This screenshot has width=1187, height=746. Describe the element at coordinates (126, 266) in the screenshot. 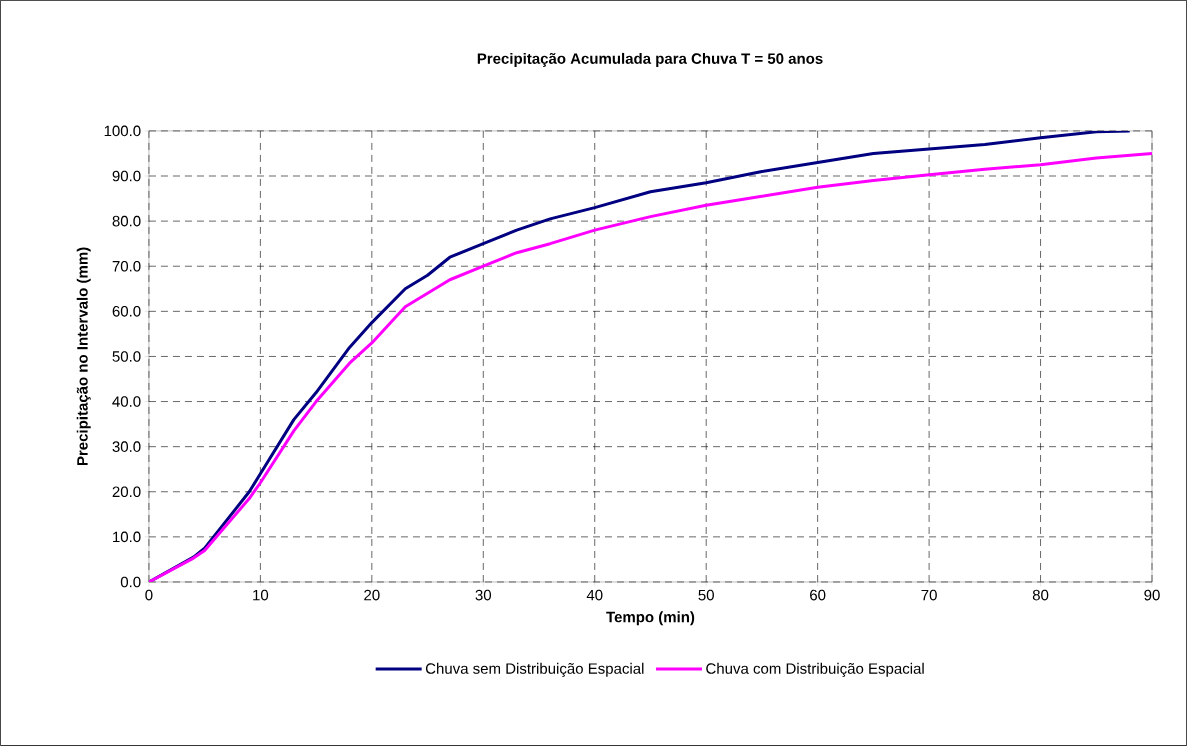

I see `y-tick-label: 70.0` at that location.